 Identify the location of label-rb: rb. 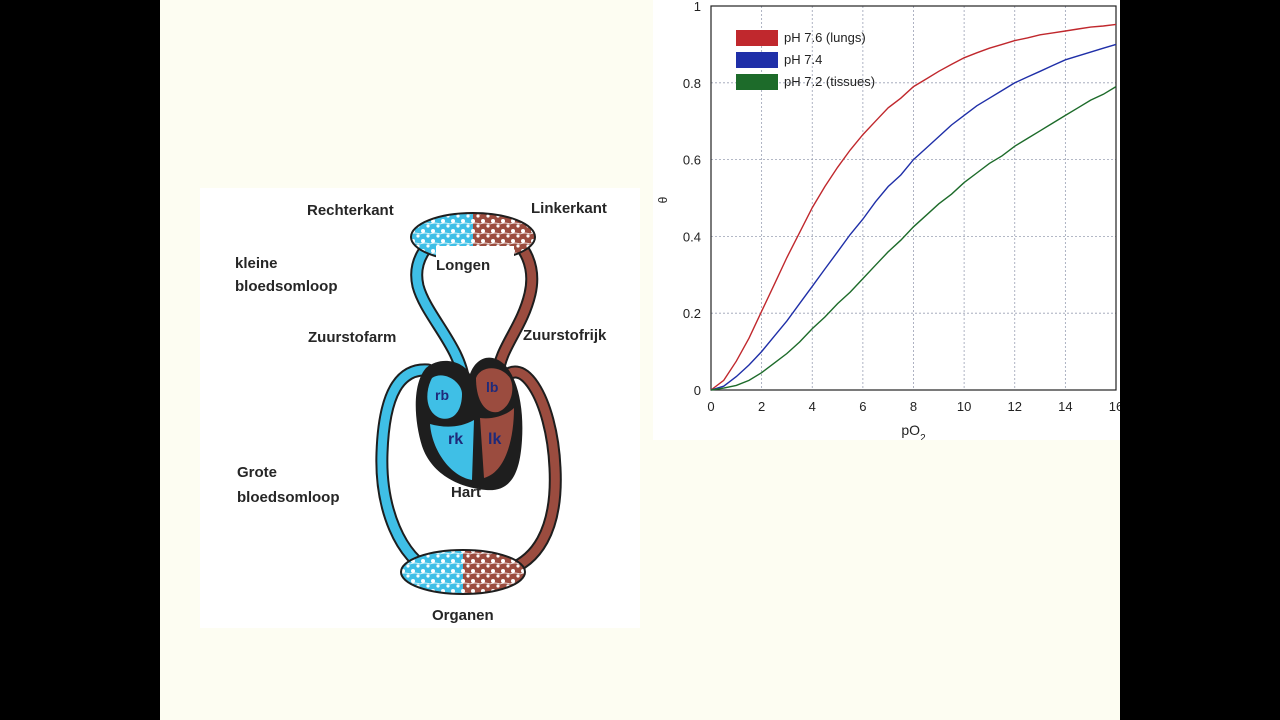
(442, 395).